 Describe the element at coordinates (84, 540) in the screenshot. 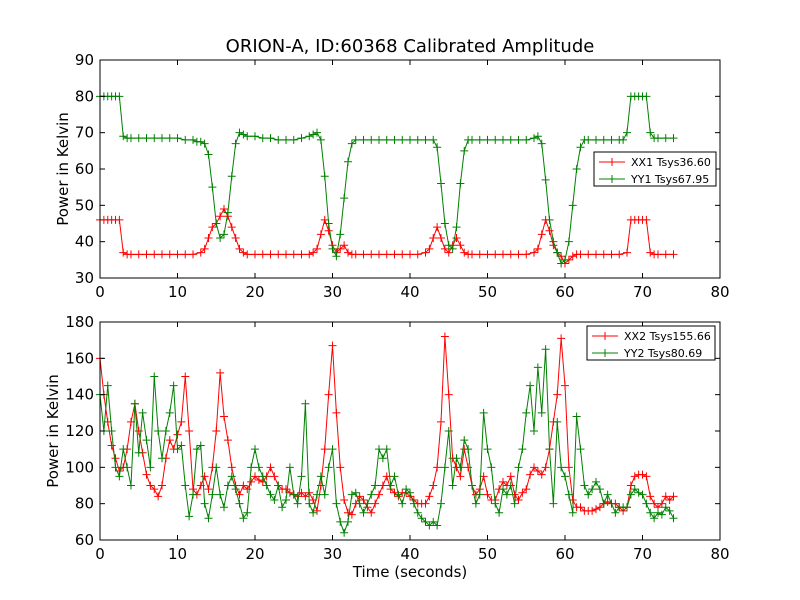

I see `bottom-y-tick-label: 60` at that location.